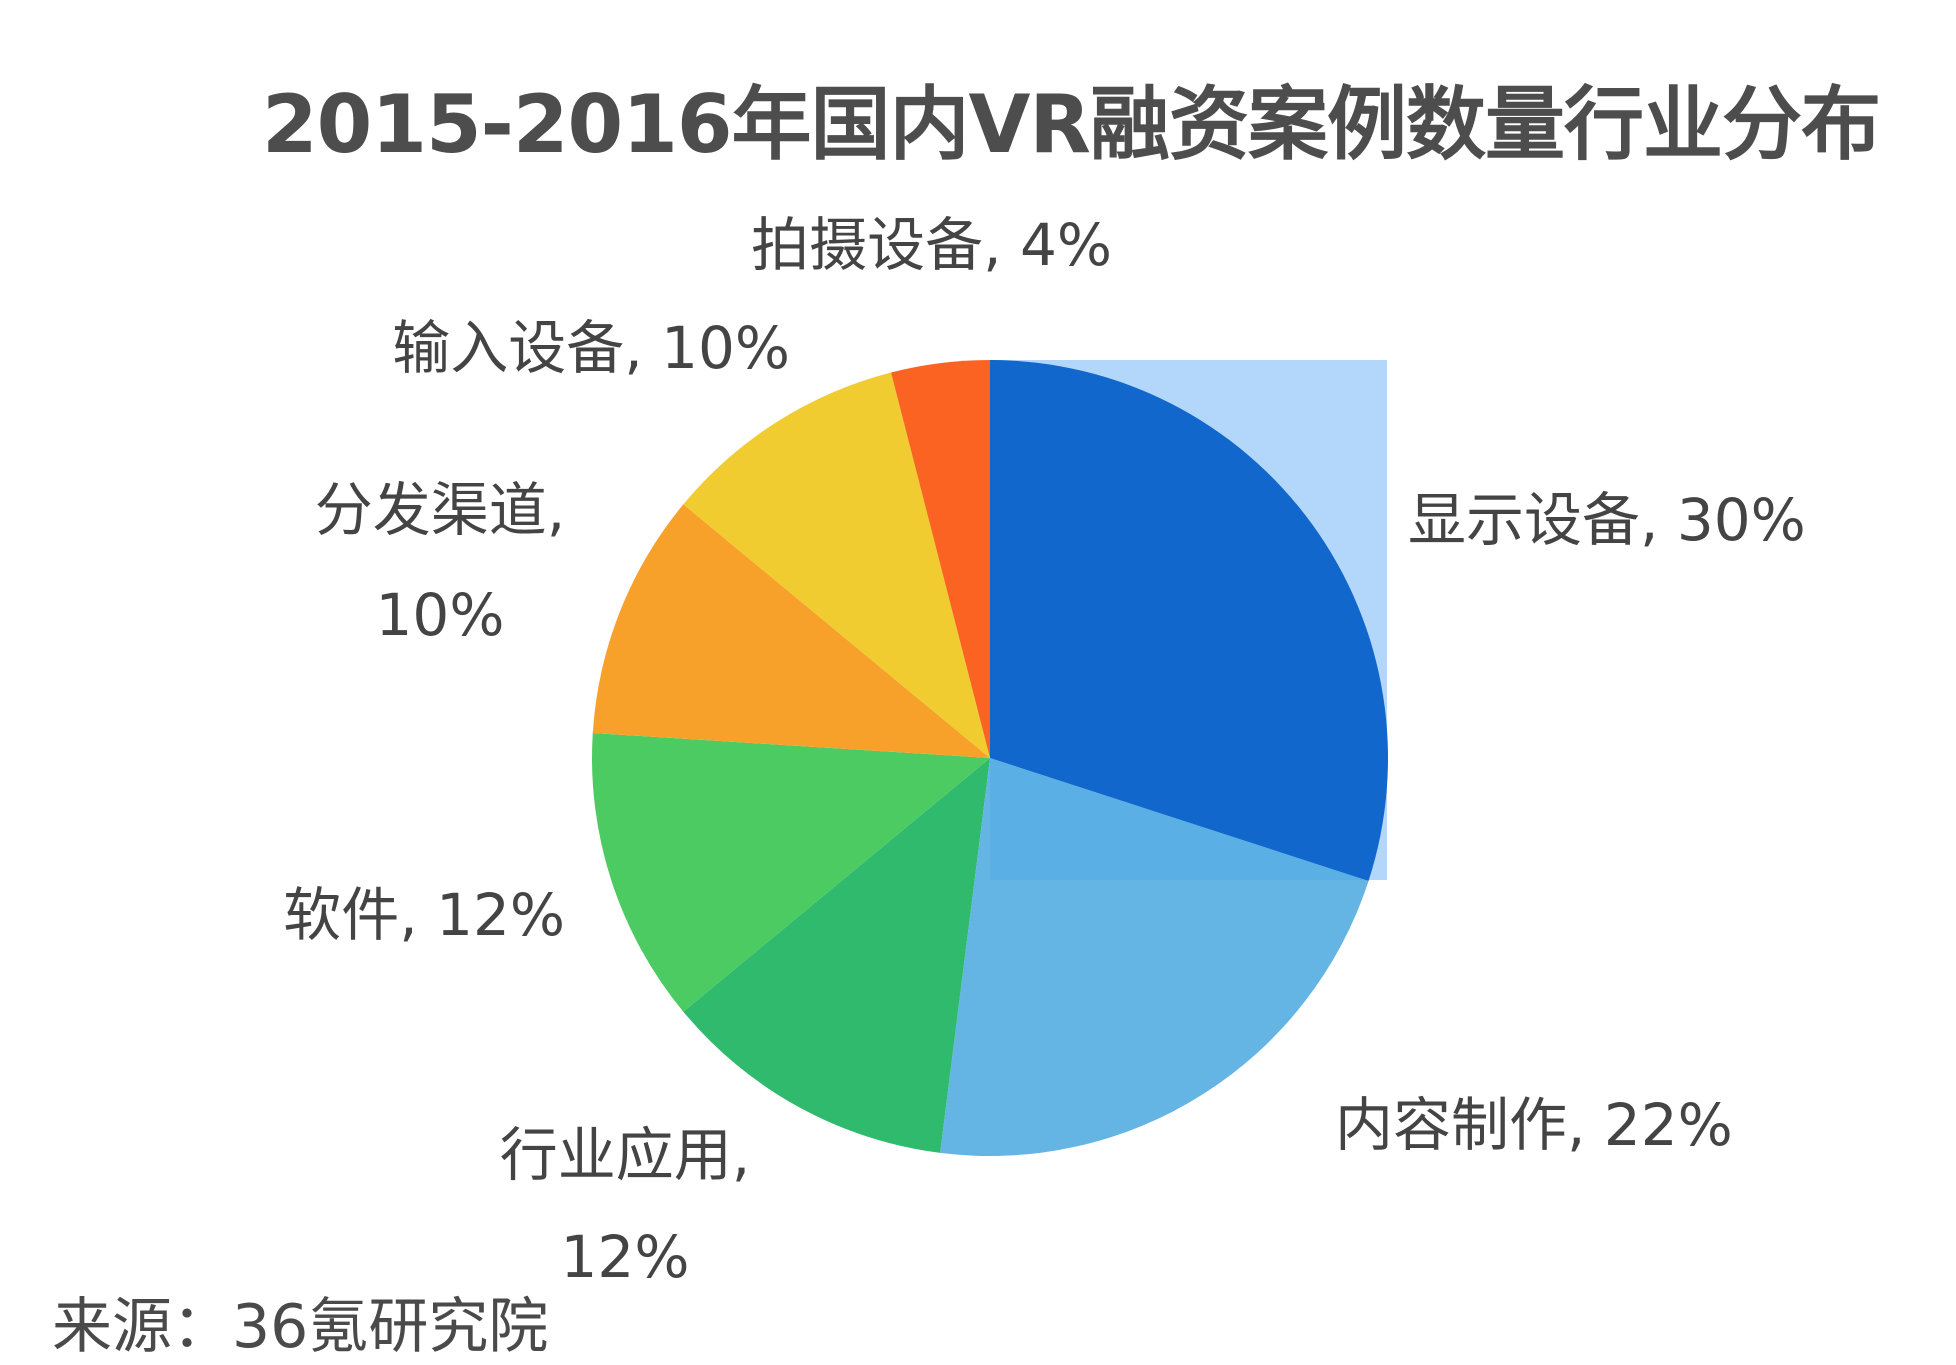 The width and height of the screenshot is (1956, 1365). What do you see at coordinates (1607, 520) in the screenshot?
I see `data-label-display-devices: 显示设备, 30%` at bounding box center [1607, 520].